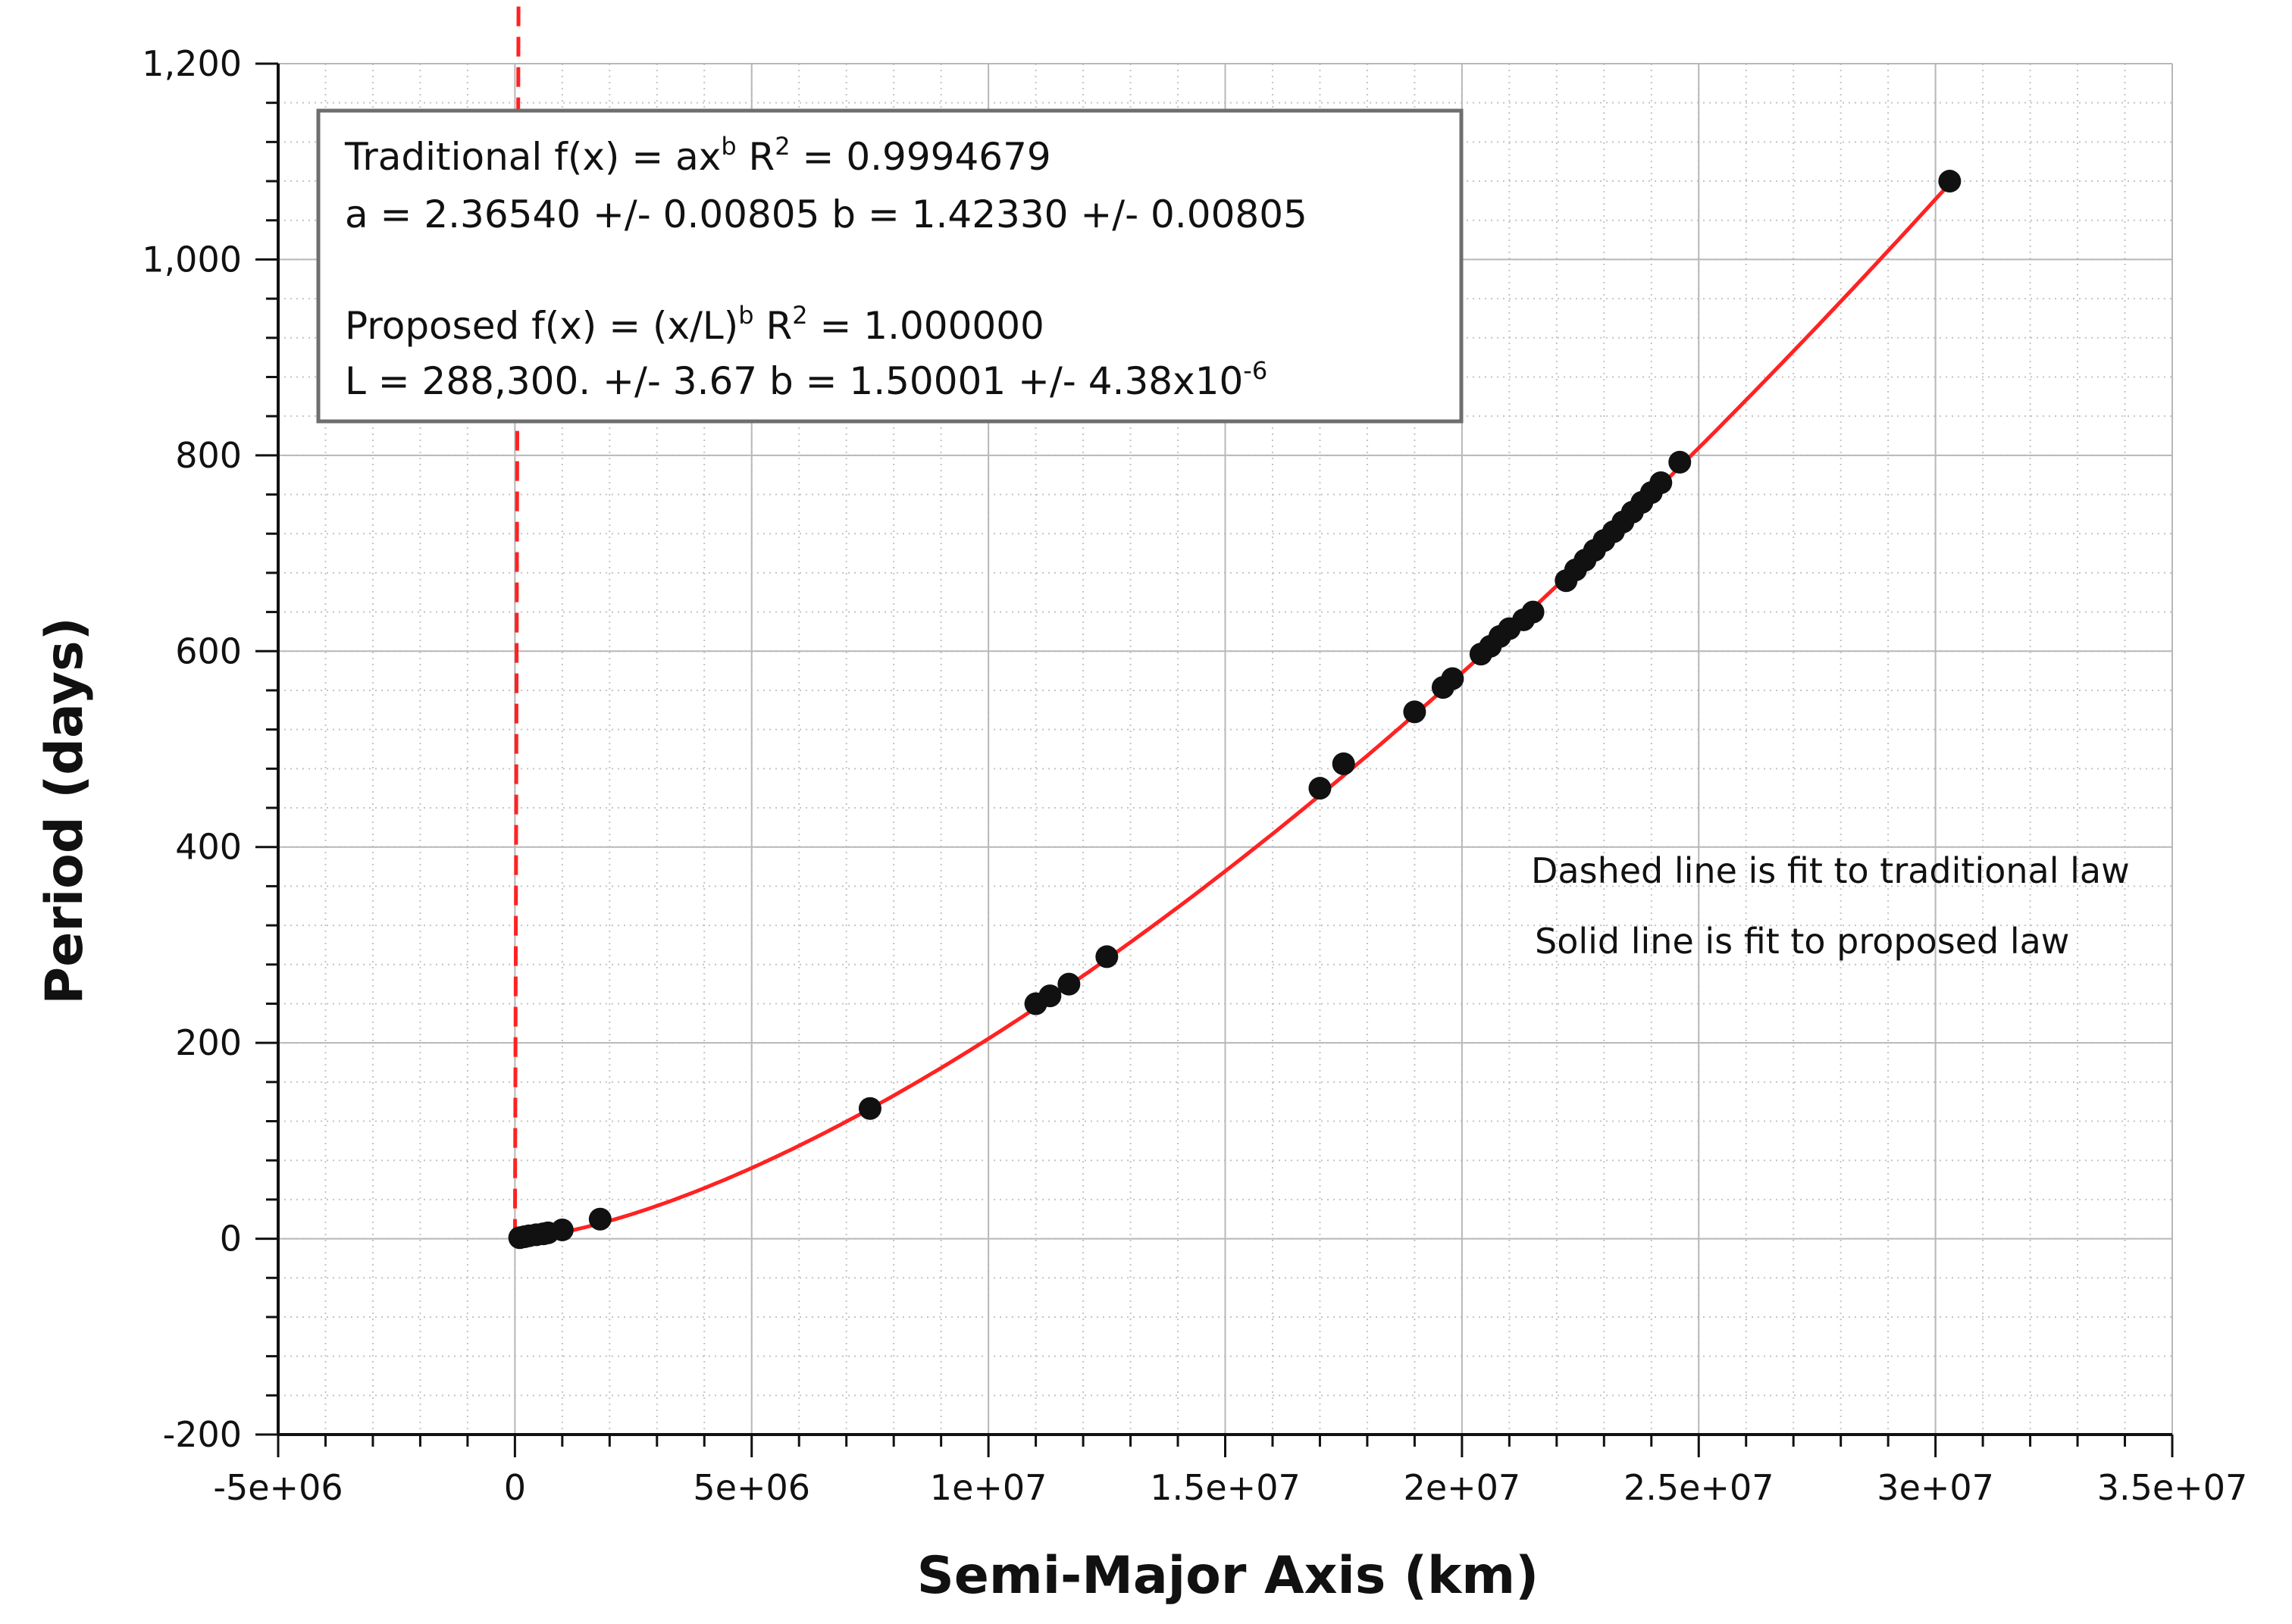  Describe the element at coordinates (926, 326) in the screenshot. I see `proposed-r2-value: = 1.000000` at that location.